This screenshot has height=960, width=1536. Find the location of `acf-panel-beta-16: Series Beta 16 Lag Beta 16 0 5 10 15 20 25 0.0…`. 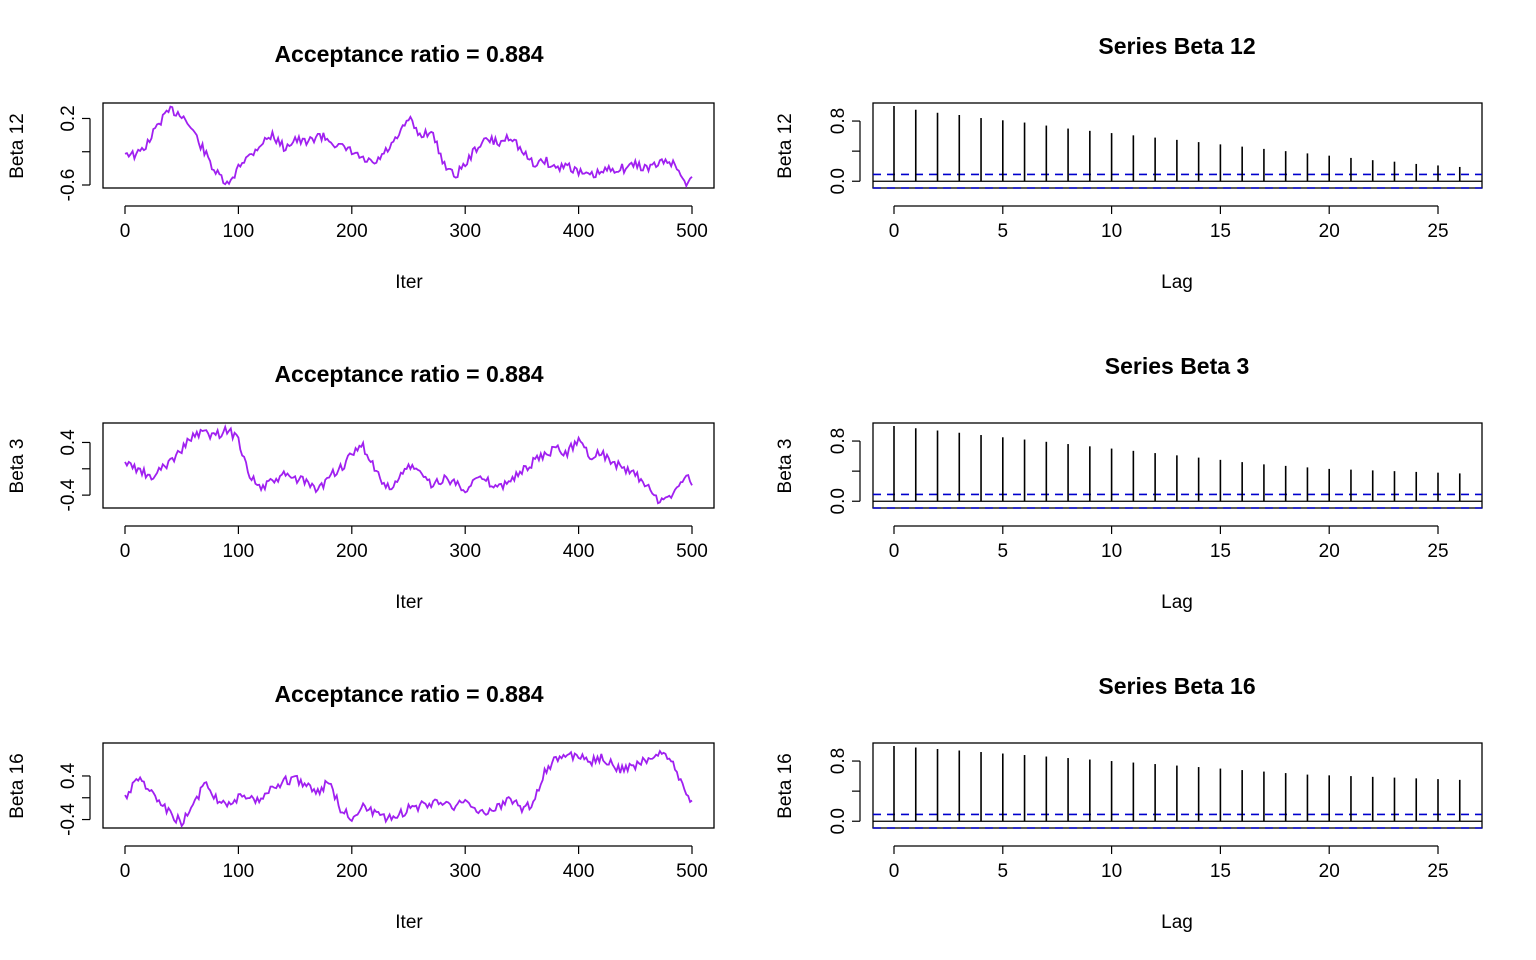

acf-panel-beta-16: Series Beta 16 Lag Beta 16 0 5 10 15 20 25 0.0… is located at coordinates (1129, 803).